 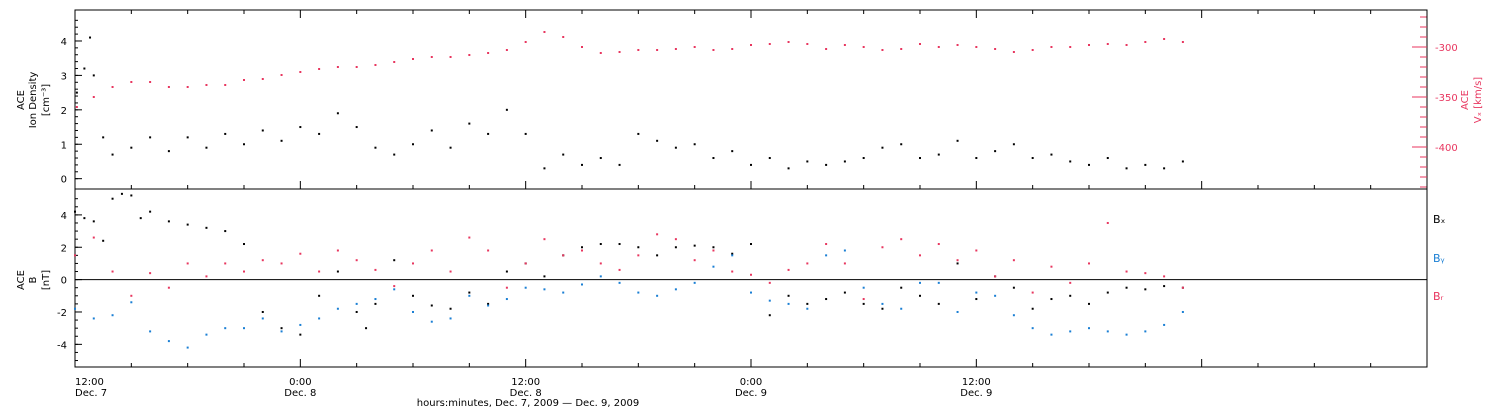 What do you see at coordinates (64, 248) in the screenshot?
I see `bottom-ytick-label: 2` at bounding box center [64, 248].